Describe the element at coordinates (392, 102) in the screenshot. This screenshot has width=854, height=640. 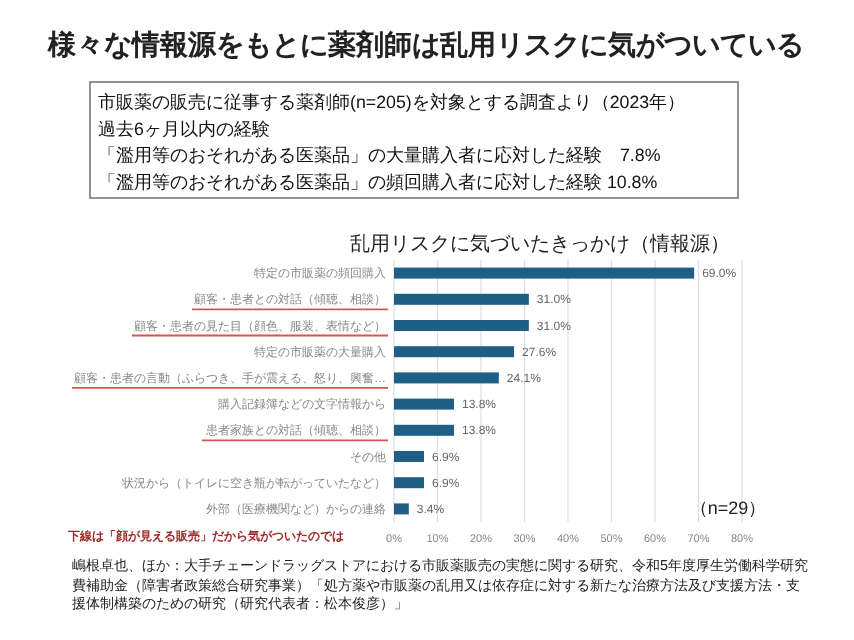
I see `text: 市販薬の販売に従事する薬剤師(n=205)を対象とする調査より（2023年）` at that location.